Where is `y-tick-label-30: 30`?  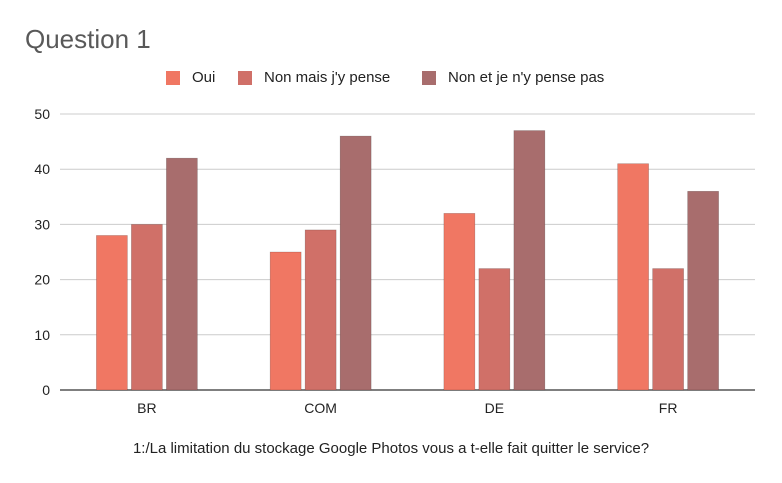
y-tick-label-30: 30 is located at coordinates (42, 224).